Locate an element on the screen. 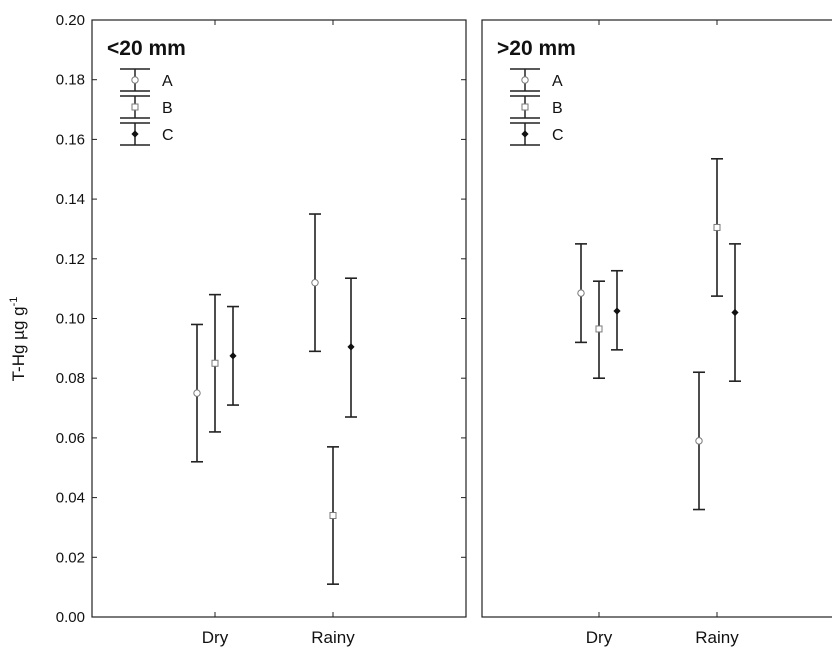 The image size is (832, 654). panel-title: >20 mm is located at coordinates (536, 48).